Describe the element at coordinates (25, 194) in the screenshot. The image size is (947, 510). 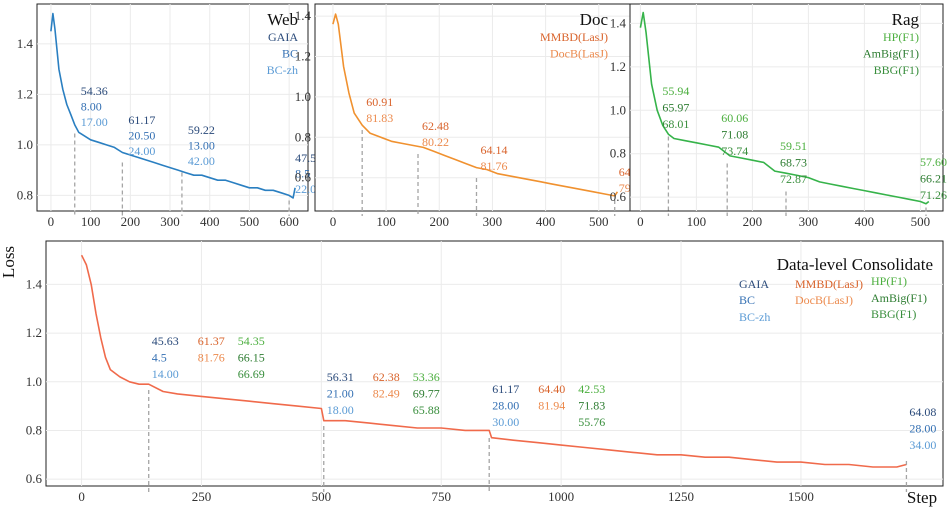
I see `web-y-tick-label: 0.8` at that location.